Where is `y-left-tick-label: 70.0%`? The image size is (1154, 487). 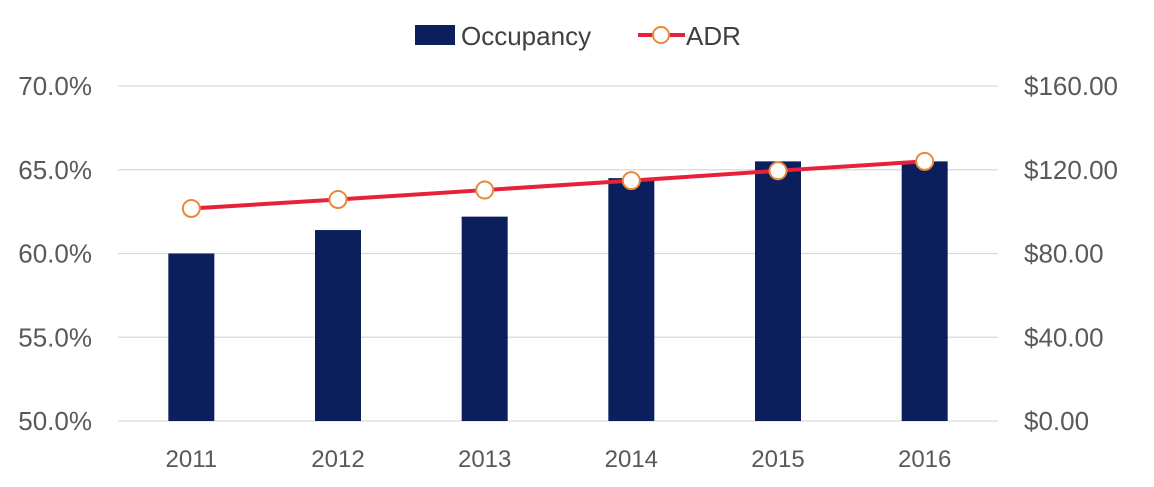 y-left-tick-label: 70.0% is located at coordinates (55, 86).